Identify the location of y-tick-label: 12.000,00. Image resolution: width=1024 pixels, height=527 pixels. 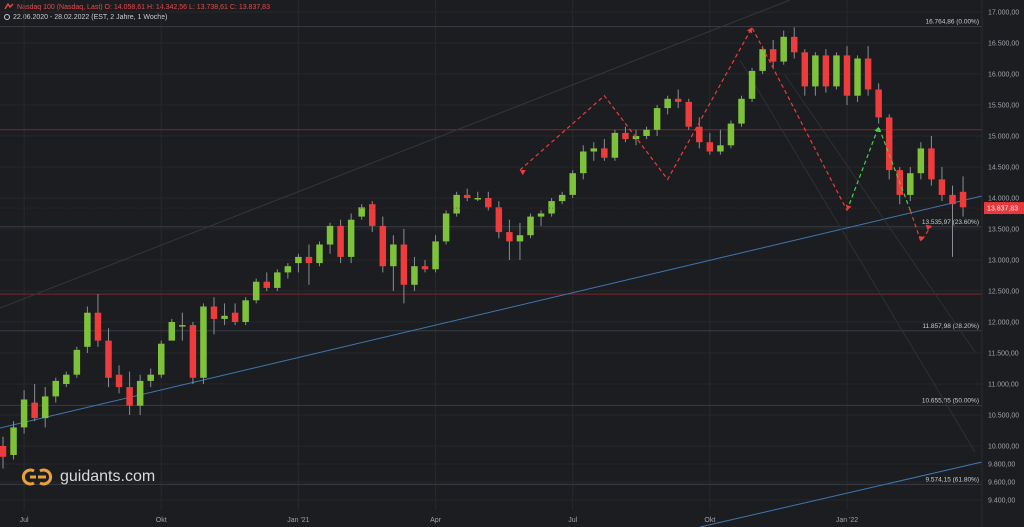
(1003, 323).